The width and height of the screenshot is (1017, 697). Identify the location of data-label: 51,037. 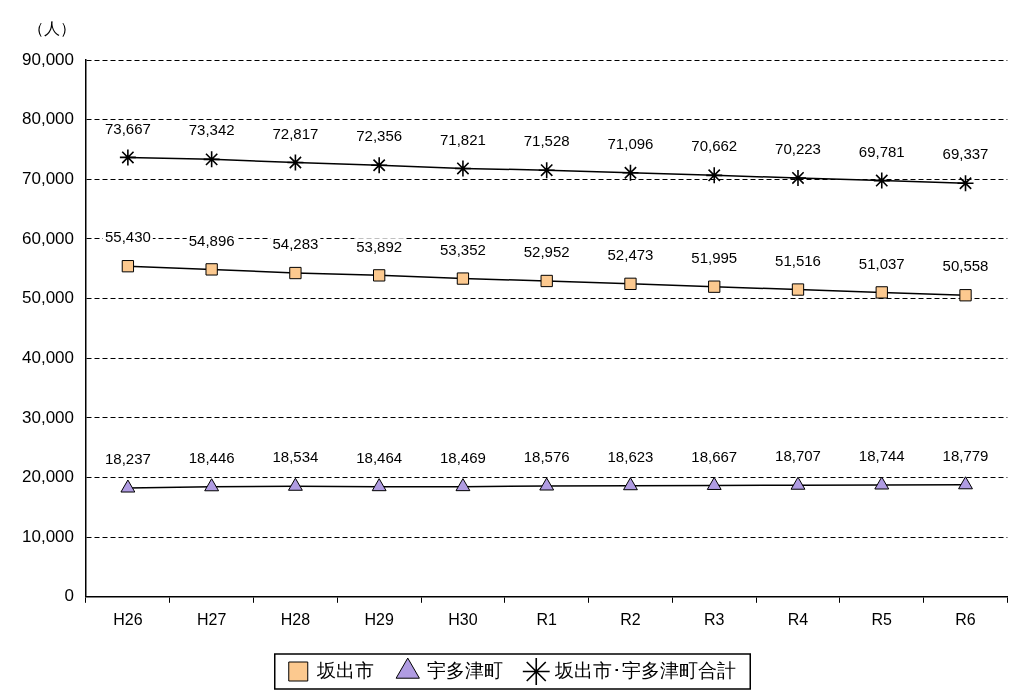
(881, 263).